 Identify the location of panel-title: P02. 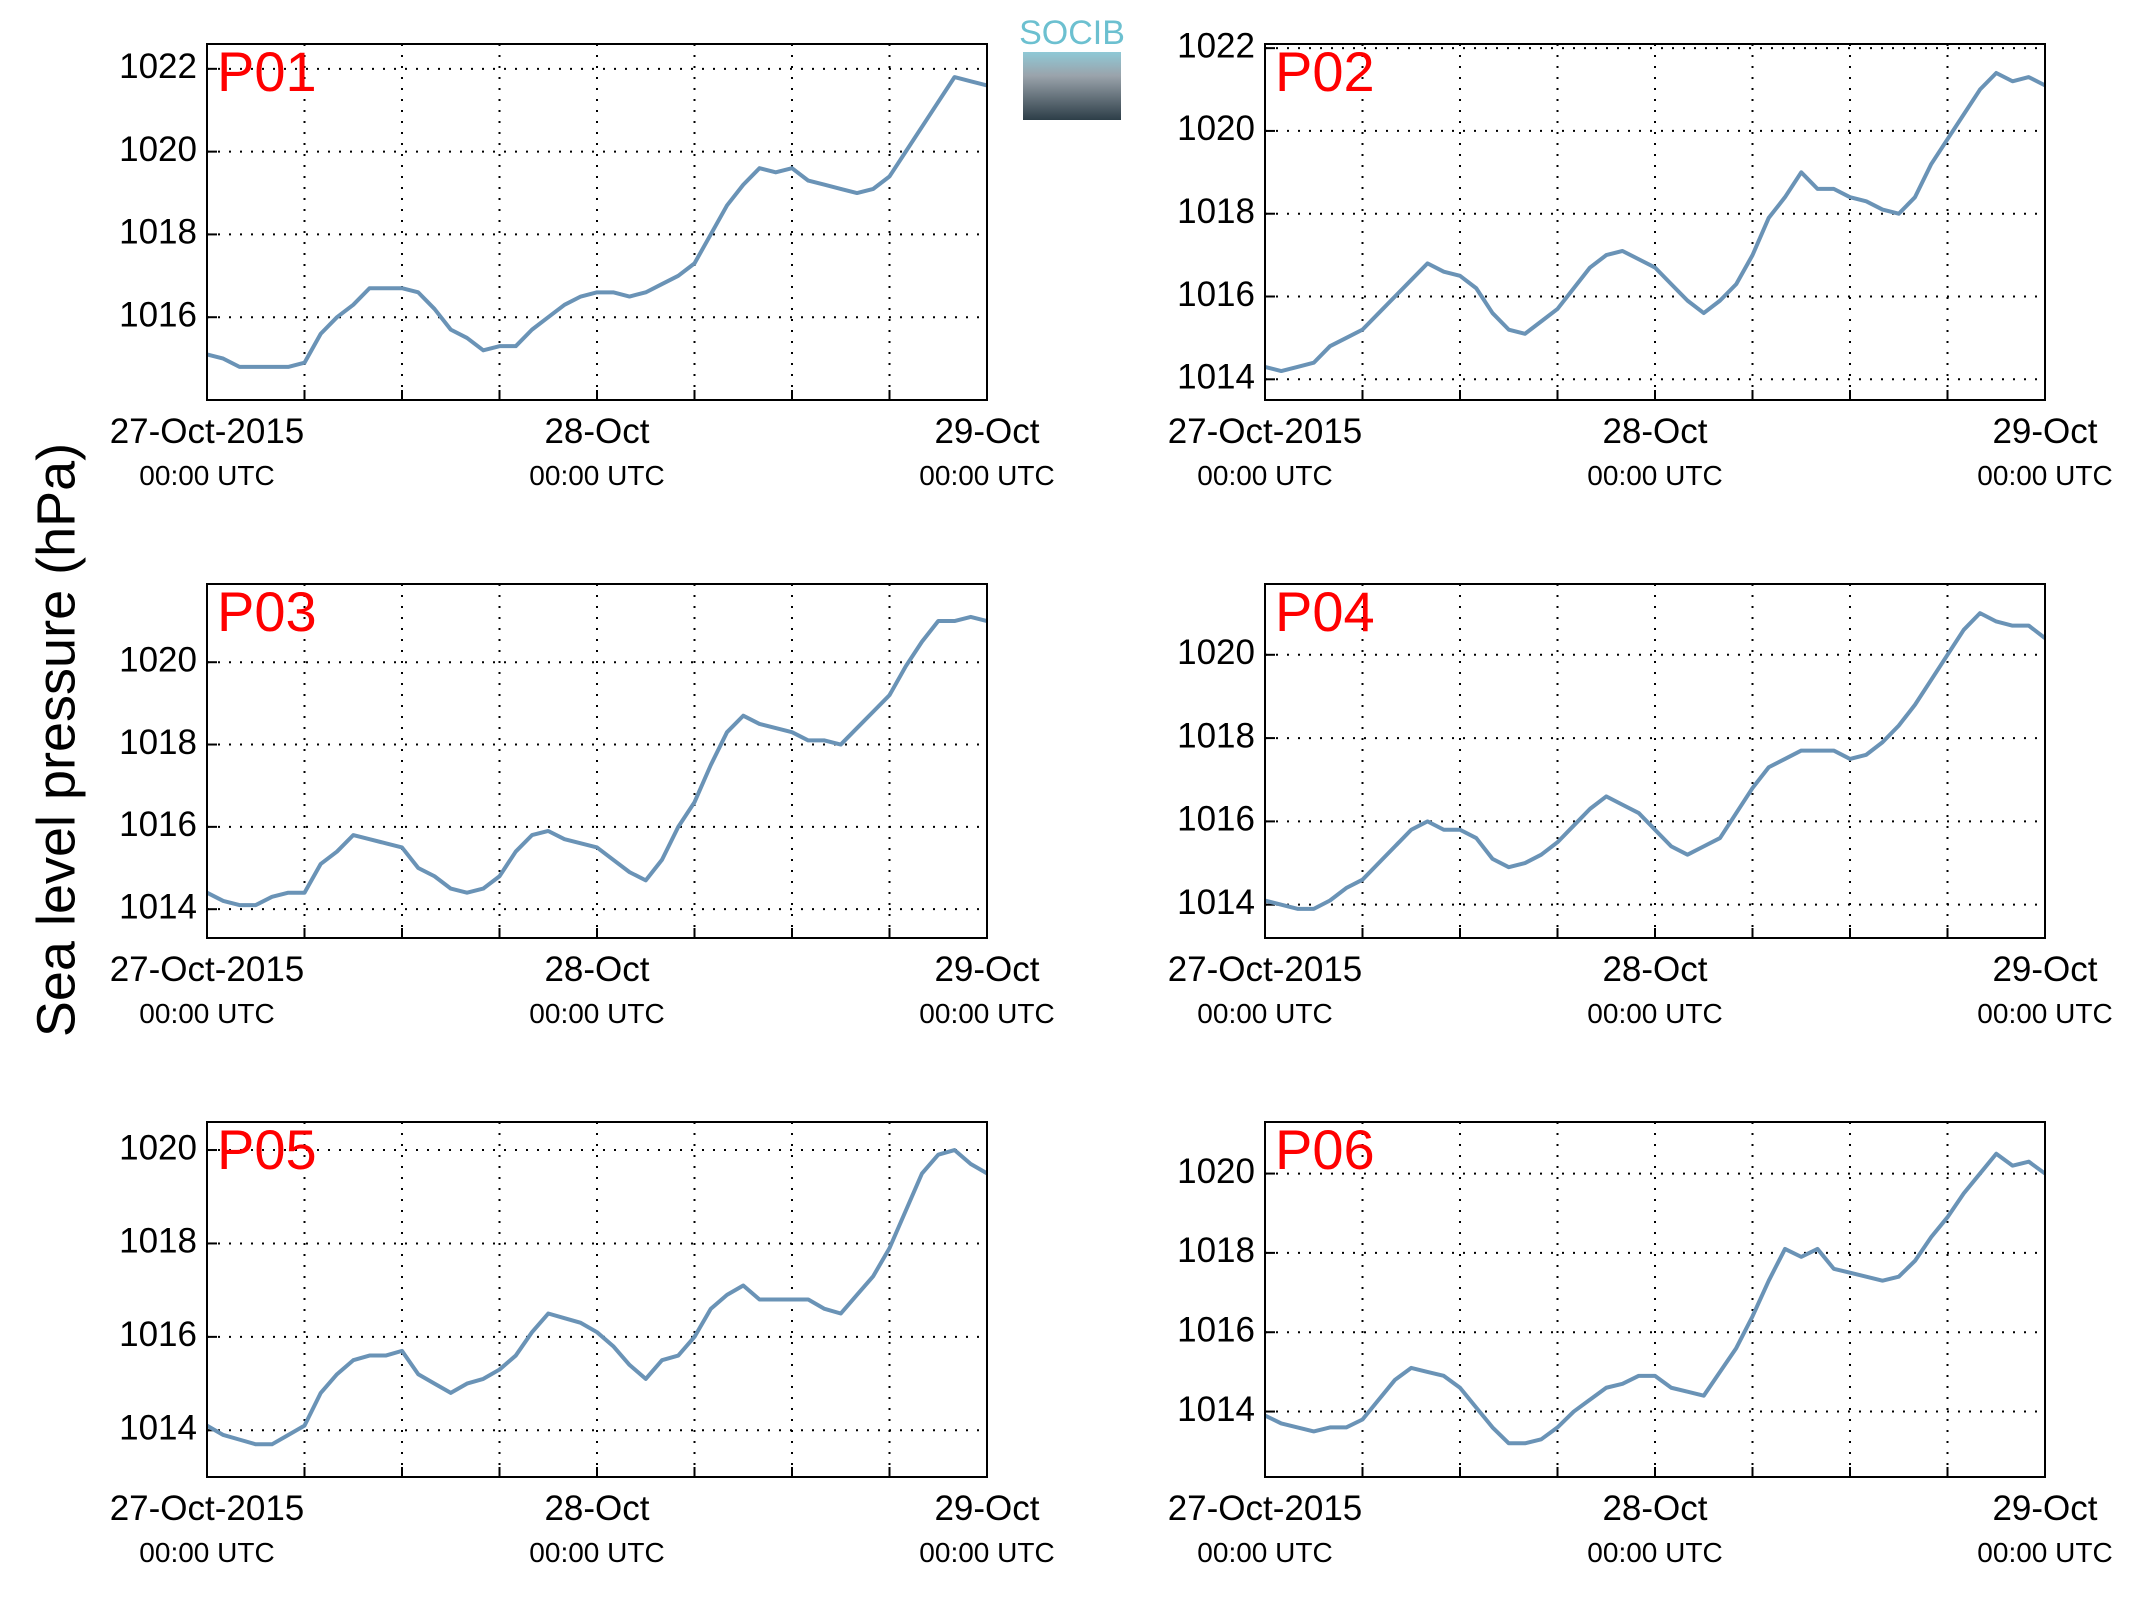
(1325, 71).